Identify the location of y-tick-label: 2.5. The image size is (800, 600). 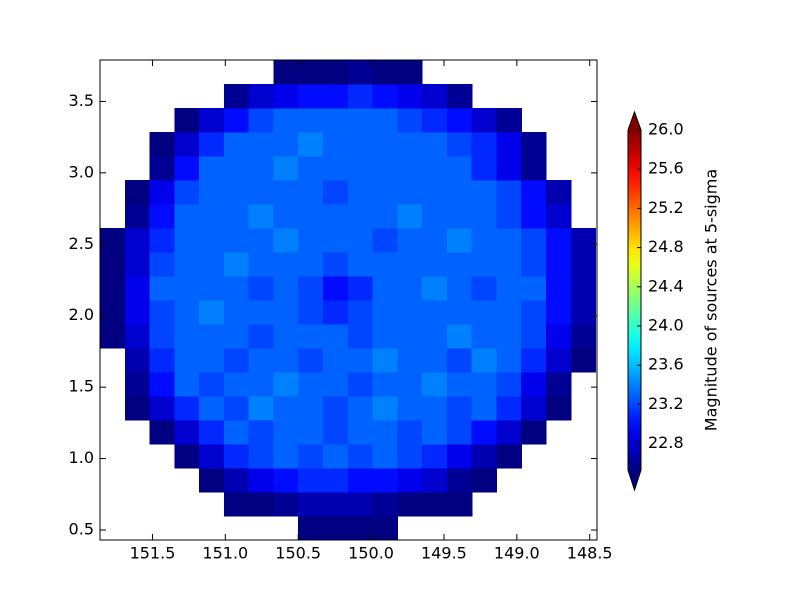
(81, 243).